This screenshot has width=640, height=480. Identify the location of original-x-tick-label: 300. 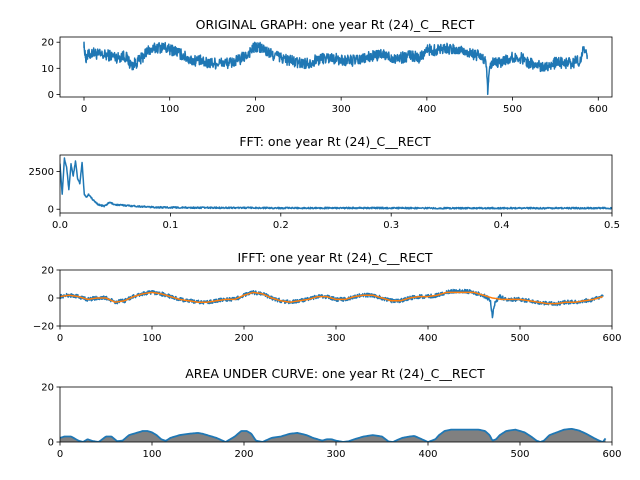
(341, 109).